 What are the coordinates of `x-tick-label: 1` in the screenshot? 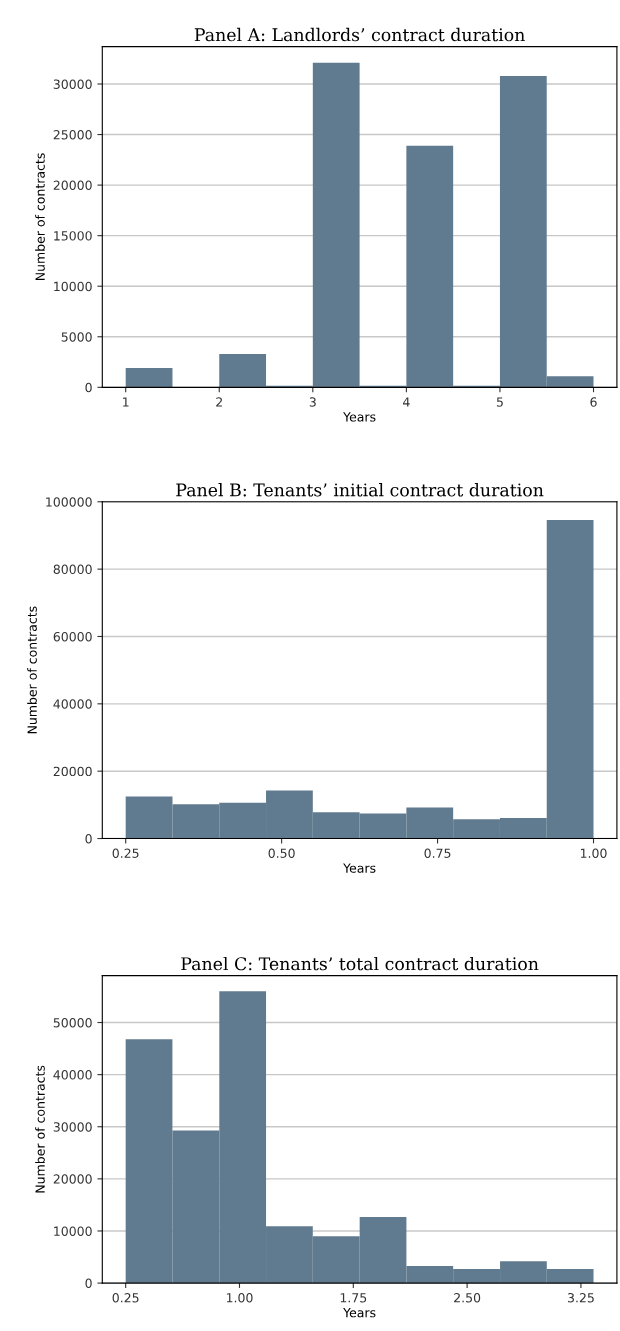 It's located at (126, 402).